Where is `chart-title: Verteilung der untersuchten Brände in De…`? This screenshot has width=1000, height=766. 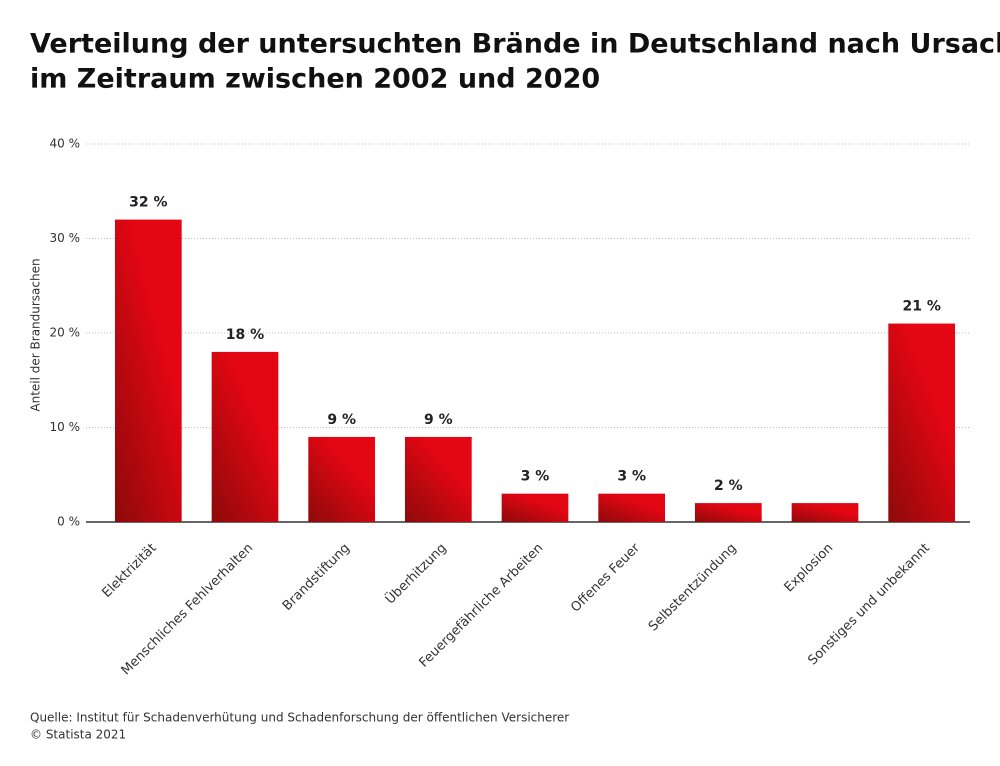
chart-title: Verteilung der untersuchten Brände in De… is located at coordinates (515, 44).